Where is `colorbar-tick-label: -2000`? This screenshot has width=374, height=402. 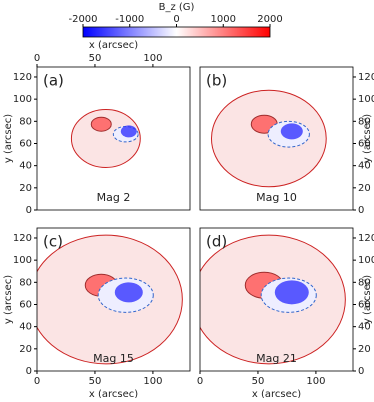
colorbar-tick-label: -2000 is located at coordinates (82, 19).